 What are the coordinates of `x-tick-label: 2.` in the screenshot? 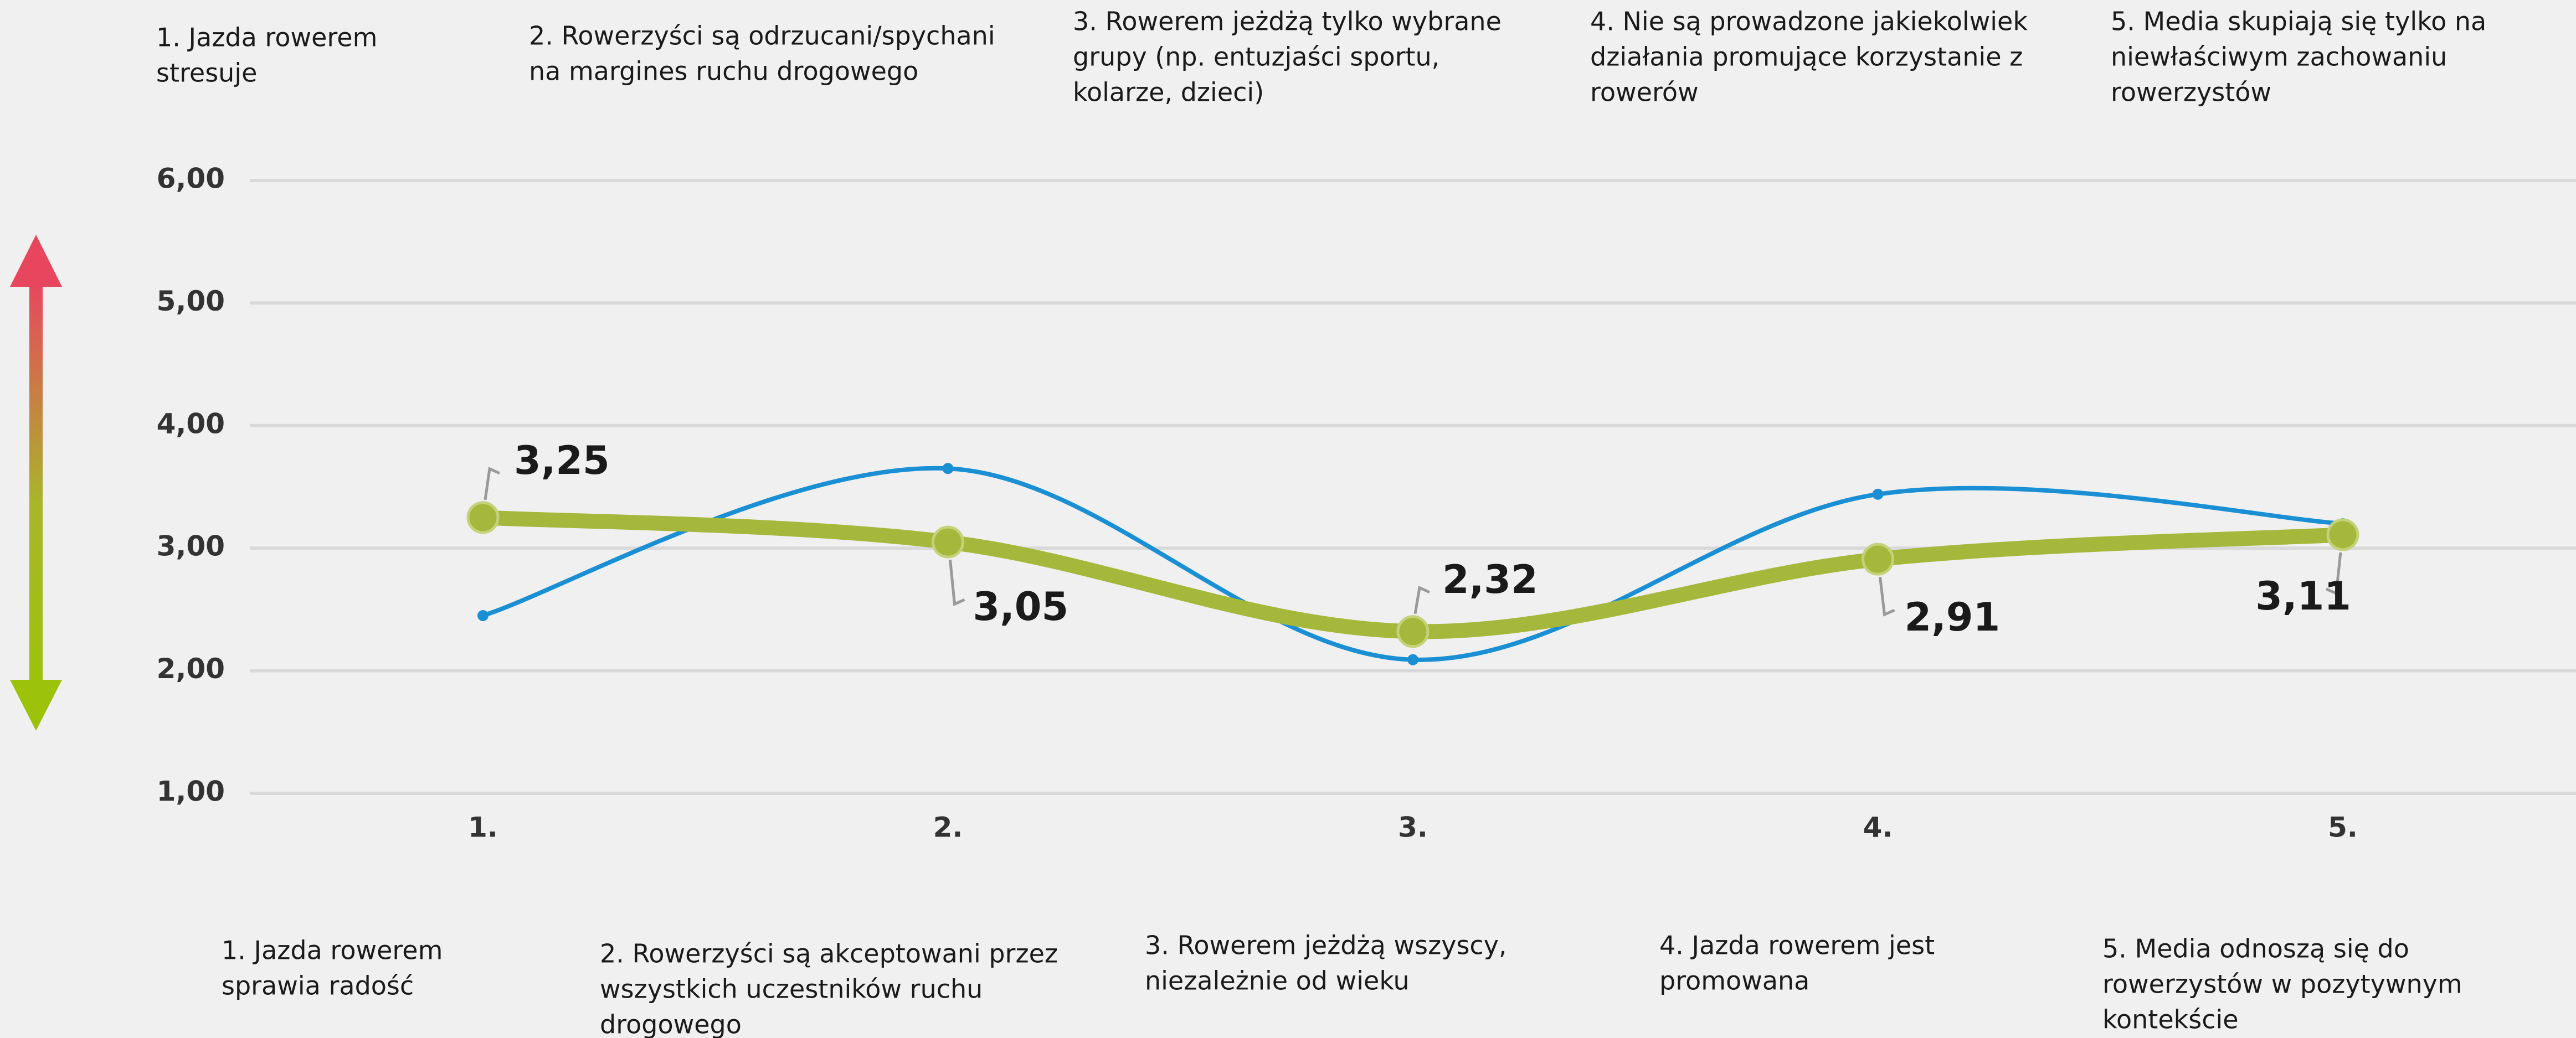 It's located at (948, 828).